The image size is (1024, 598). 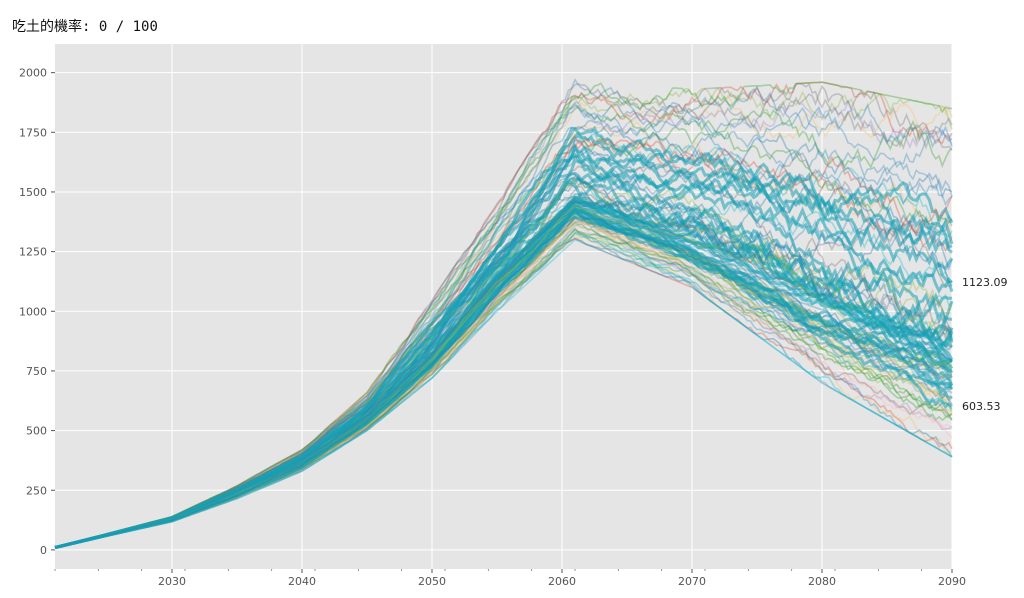 What do you see at coordinates (33, 132) in the screenshot?
I see `y-tick-label: 1750` at bounding box center [33, 132].